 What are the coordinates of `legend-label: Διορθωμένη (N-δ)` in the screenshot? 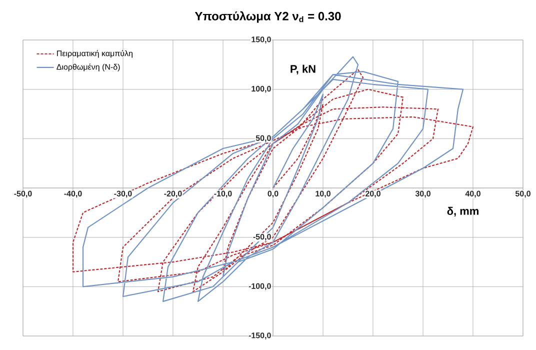 It's located at (88, 68).